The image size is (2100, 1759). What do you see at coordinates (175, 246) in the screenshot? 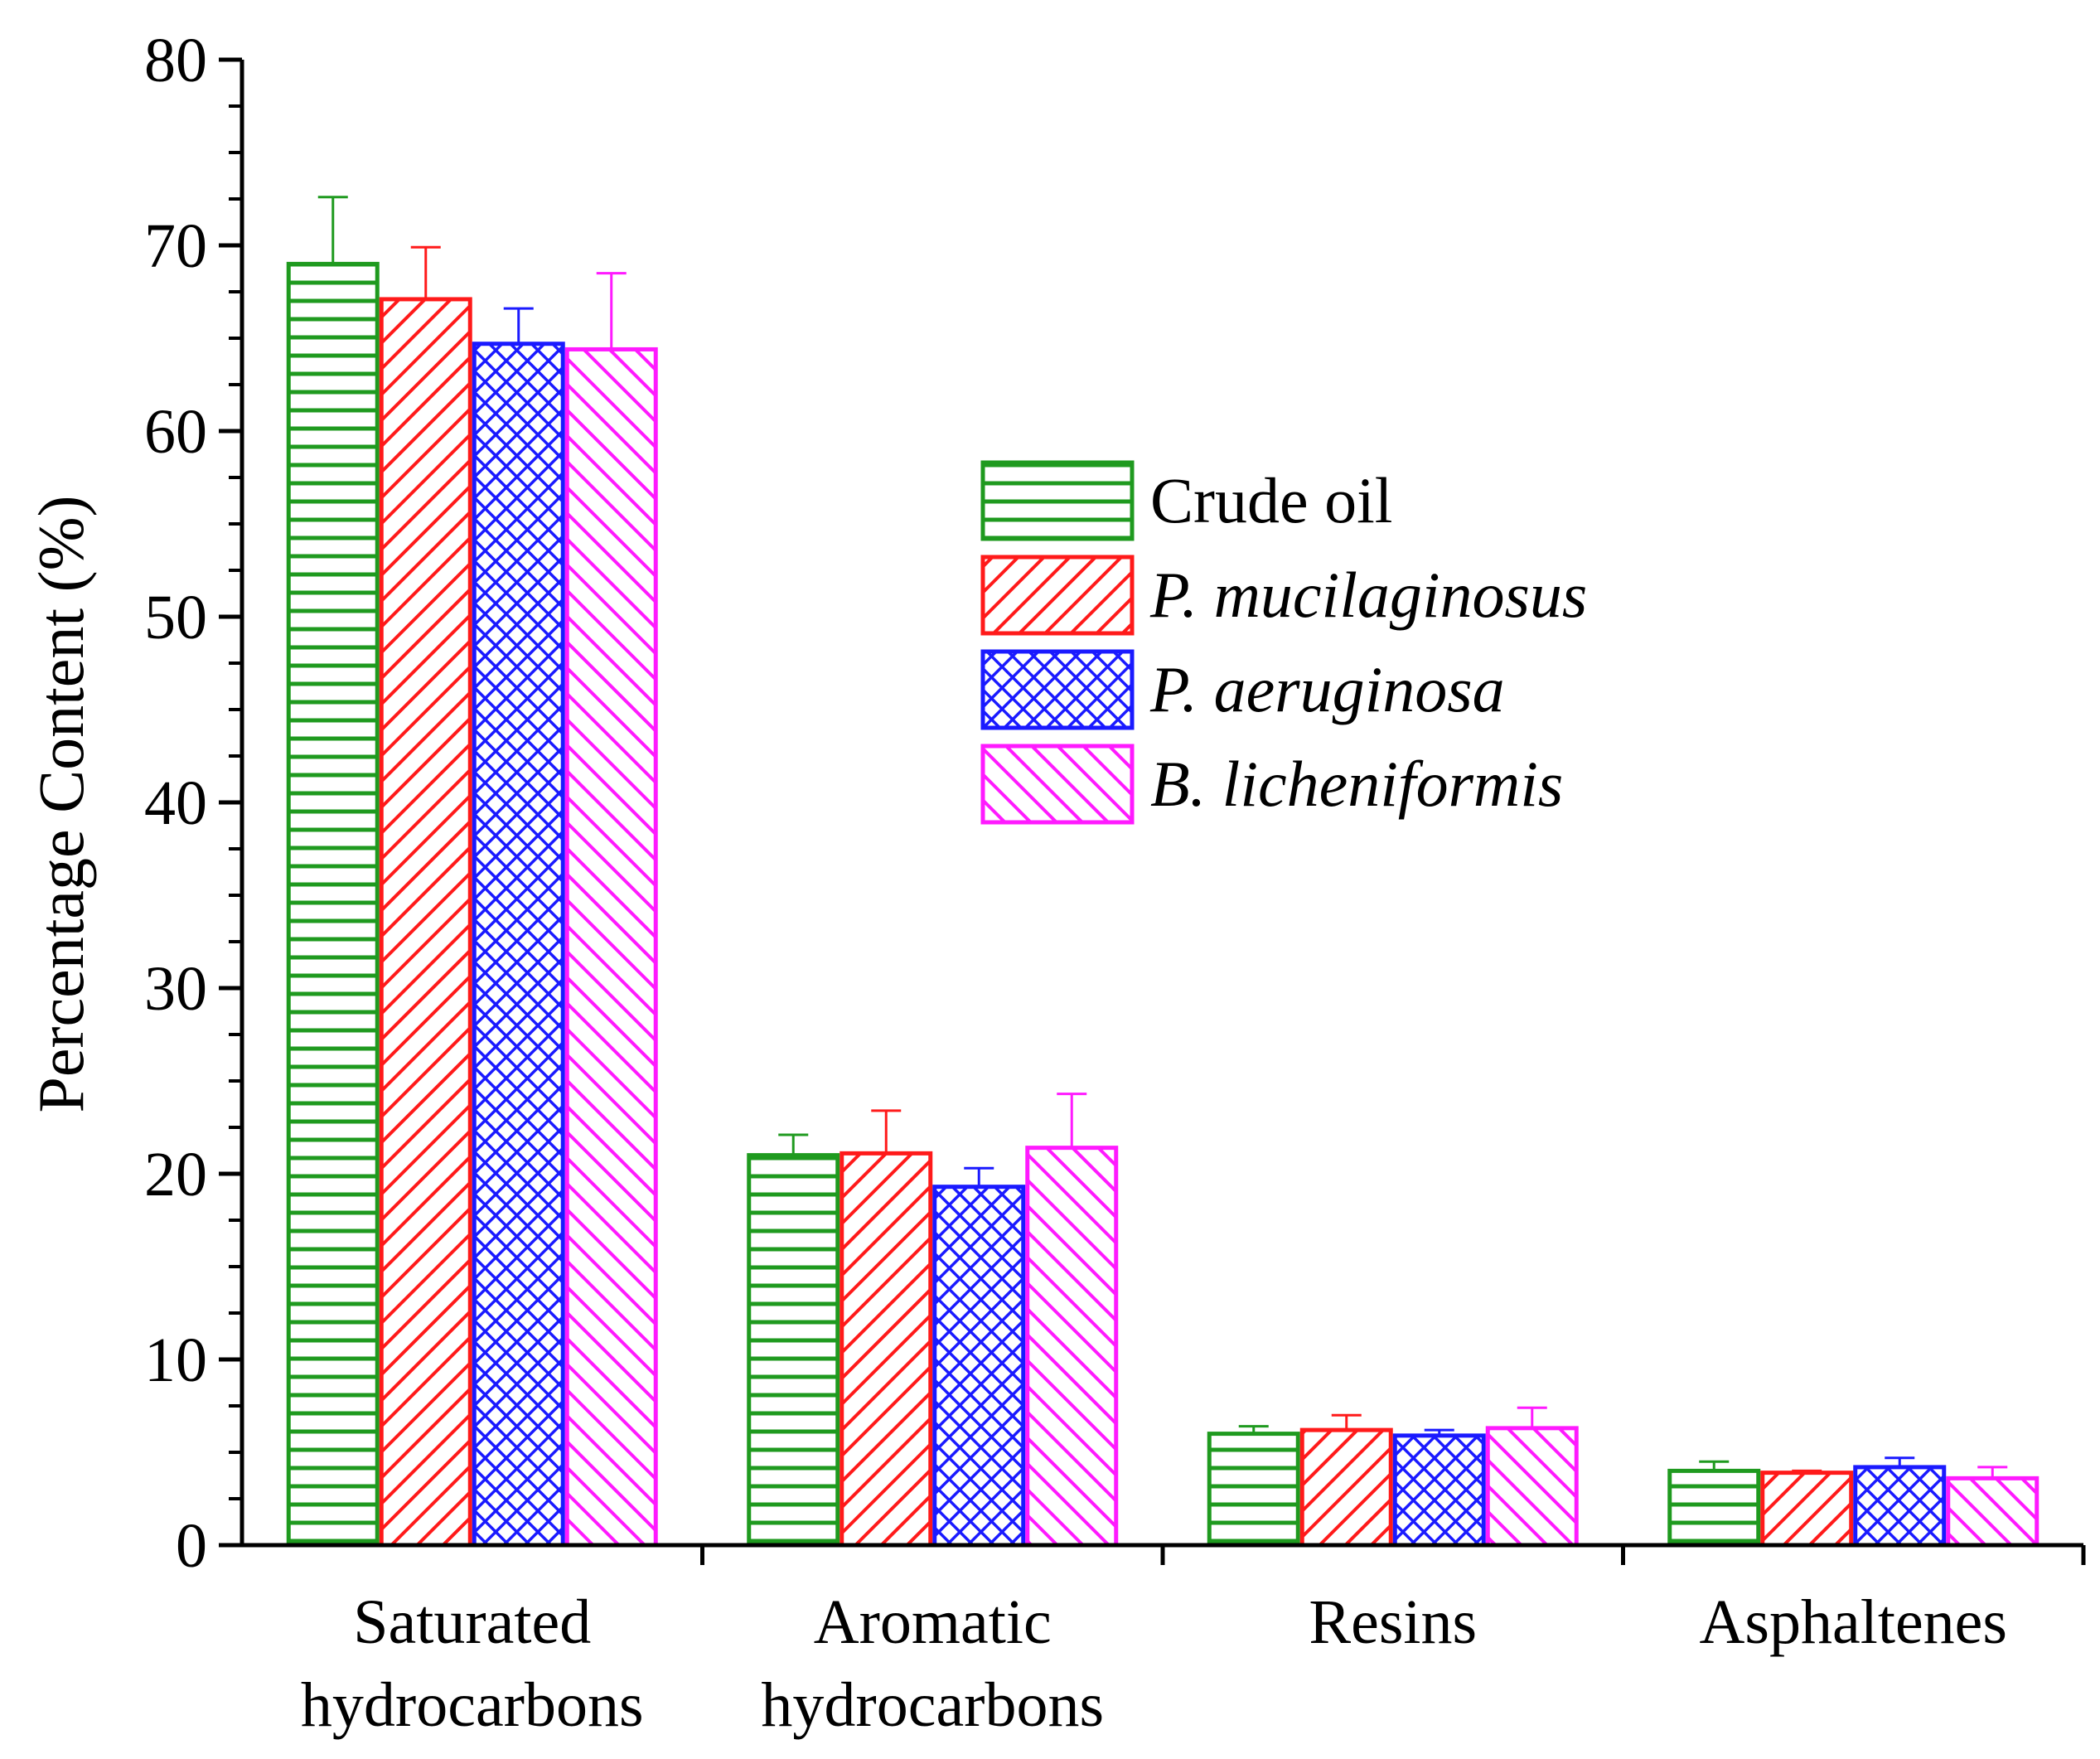
I see `y-tick-label: 70` at bounding box center [175, 246].